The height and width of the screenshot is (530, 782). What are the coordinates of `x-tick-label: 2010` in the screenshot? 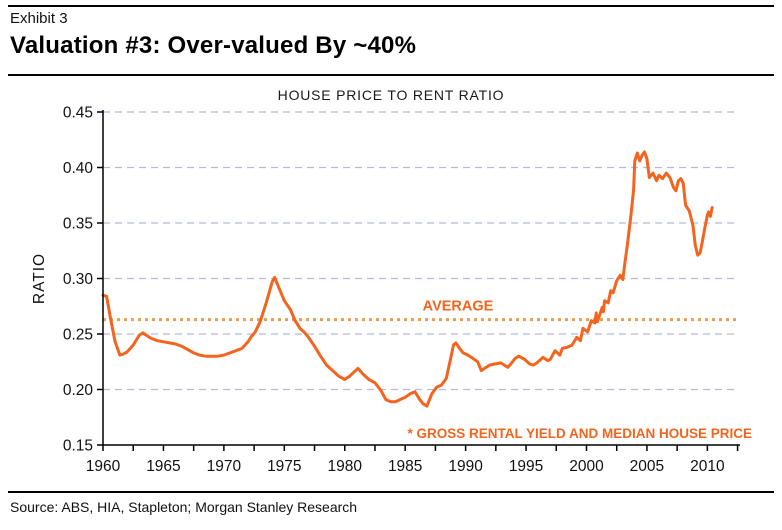 It's located at (707, 466).